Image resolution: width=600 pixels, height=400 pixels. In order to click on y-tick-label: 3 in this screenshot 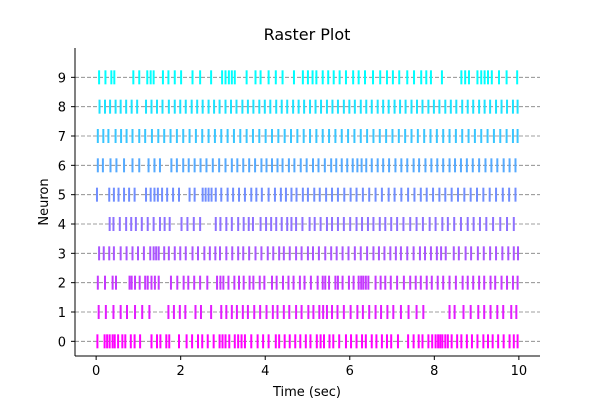, I will do `click(62, 254)`.